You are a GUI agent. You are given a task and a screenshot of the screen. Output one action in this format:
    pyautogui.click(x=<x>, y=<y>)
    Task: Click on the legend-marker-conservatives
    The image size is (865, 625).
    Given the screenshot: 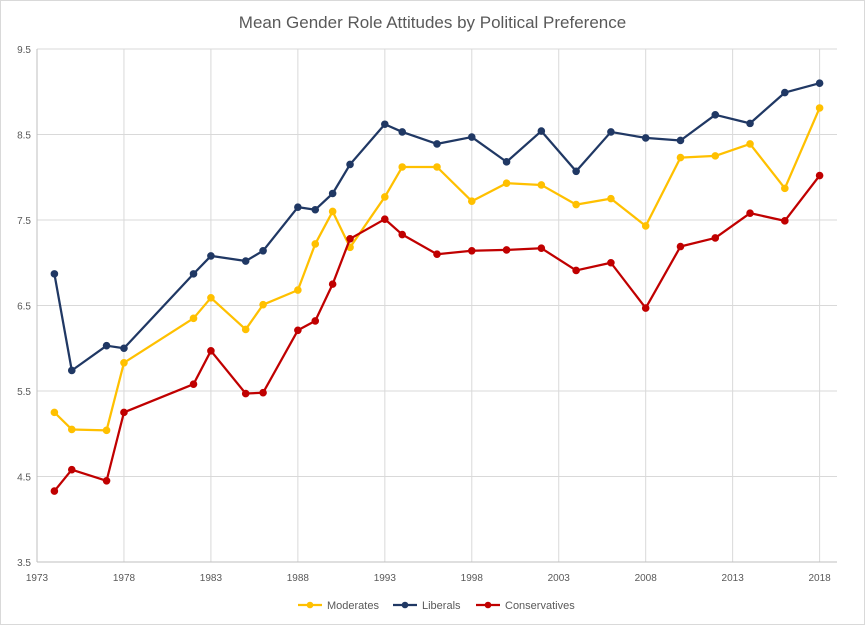 What is the action you would take?
    pyautogui.click(x=488, y=605)
    